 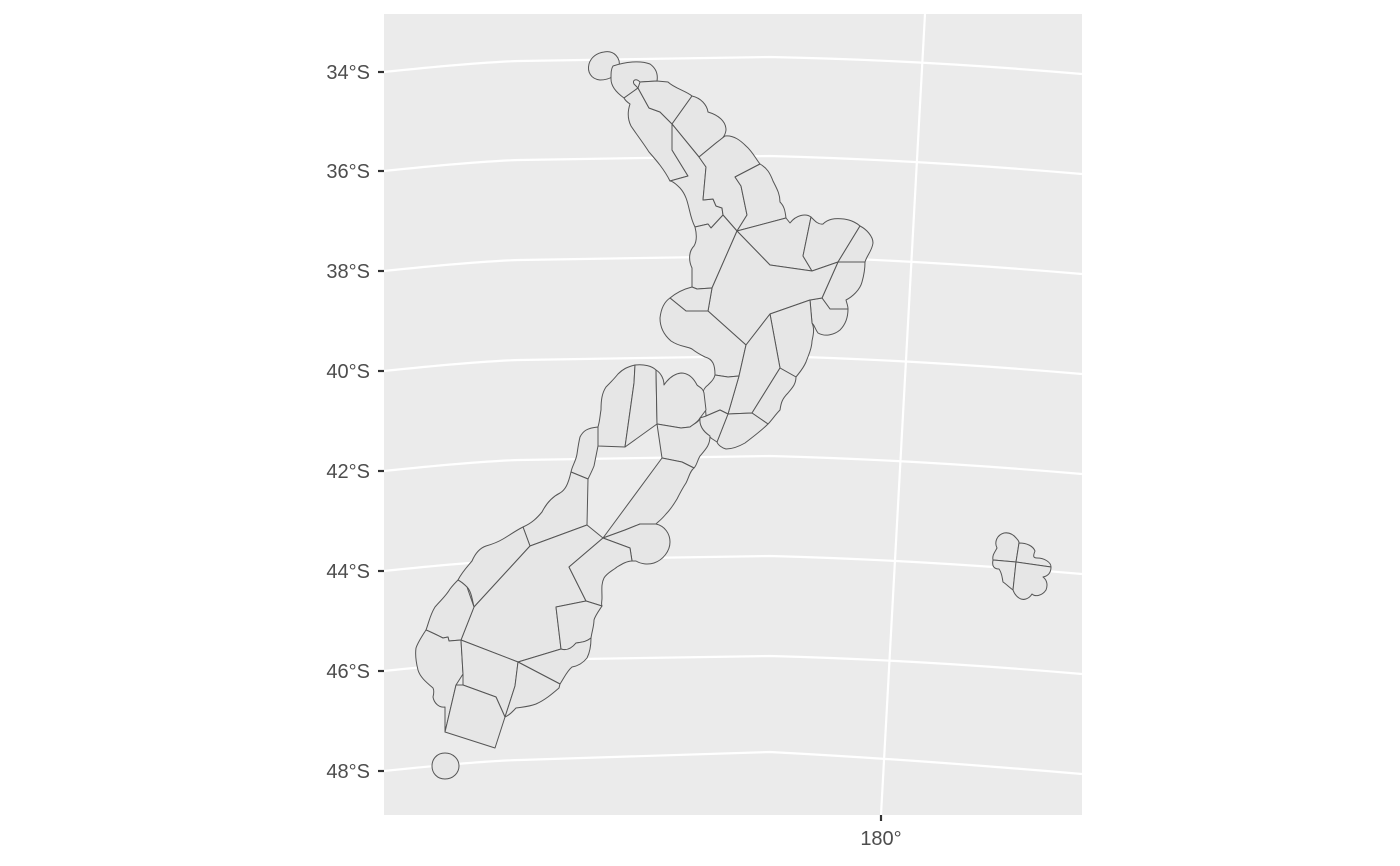 What do you see at coordinates (774, 396) in the screenshot?
I see `region-wairarapa` at bounding box center [774, 396].